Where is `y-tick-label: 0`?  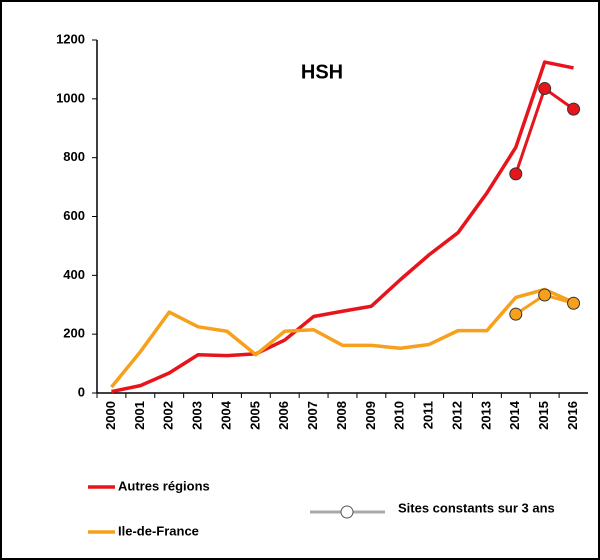 y-tick-label: 0 is located at coordinates (81, 391).